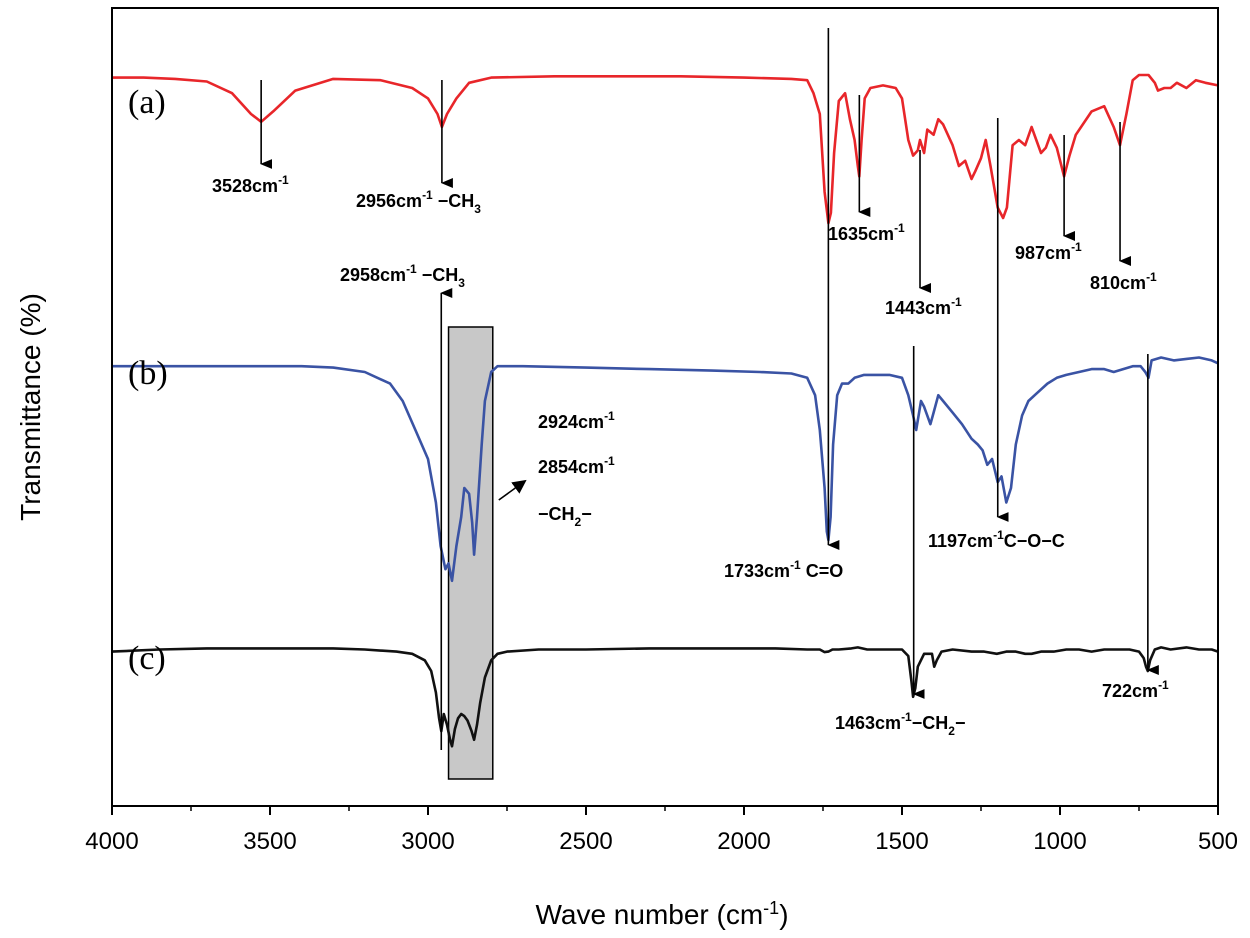 The height and width of the screenshot is (938, 1250). What do you see at coordinates (111, 841) in the screenshot?
I see `x-tick-label-4000: 4000` at bounding box center [111, 841].